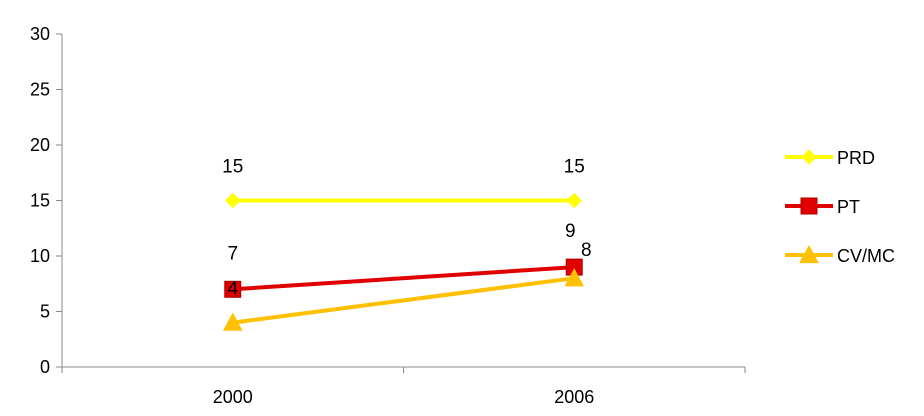  Describe the element at coordinates (40, 256) in the screenshot. I see `y-tick-label: 10` at that location.